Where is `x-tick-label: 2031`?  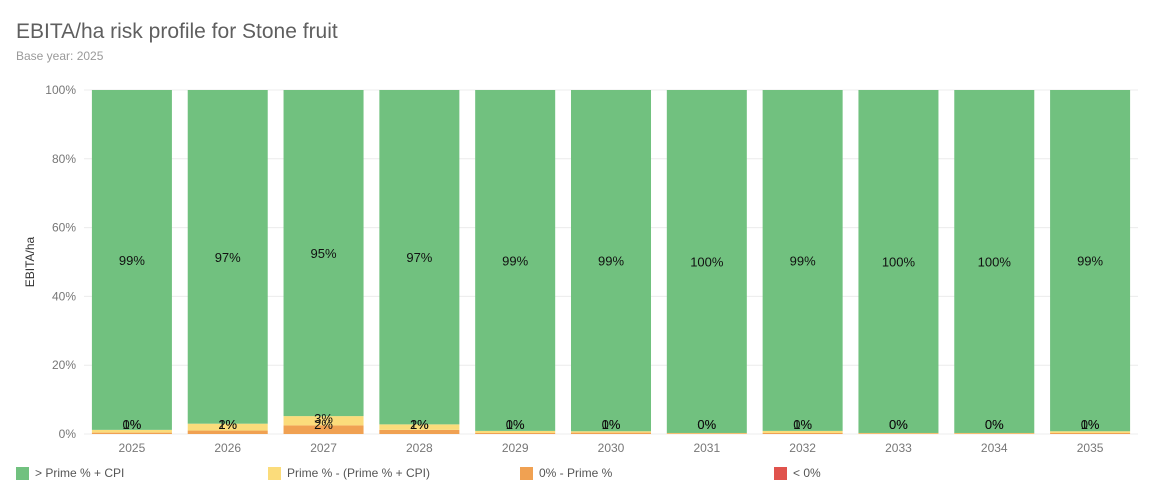
x-tick-label: 2031 is located at coordinates (706, 448).